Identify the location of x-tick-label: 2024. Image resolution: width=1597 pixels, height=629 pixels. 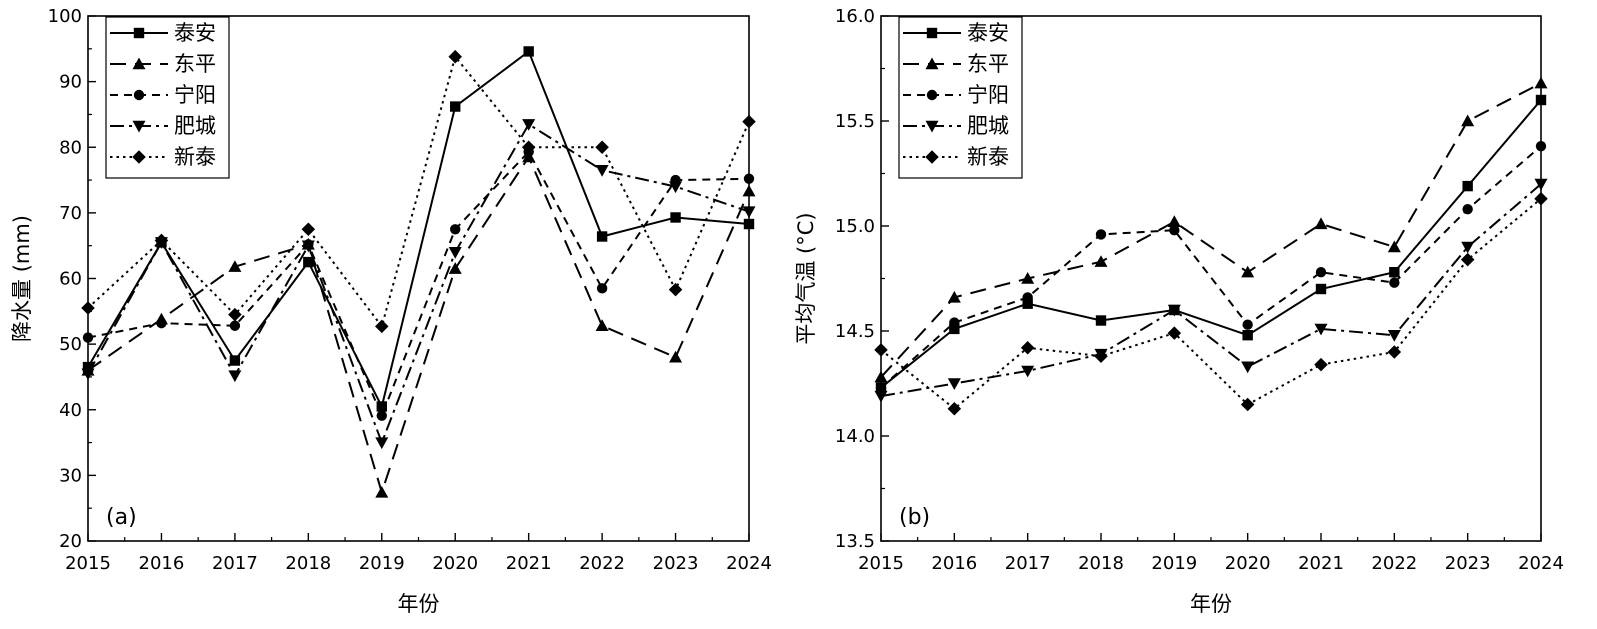
(1541, 563).